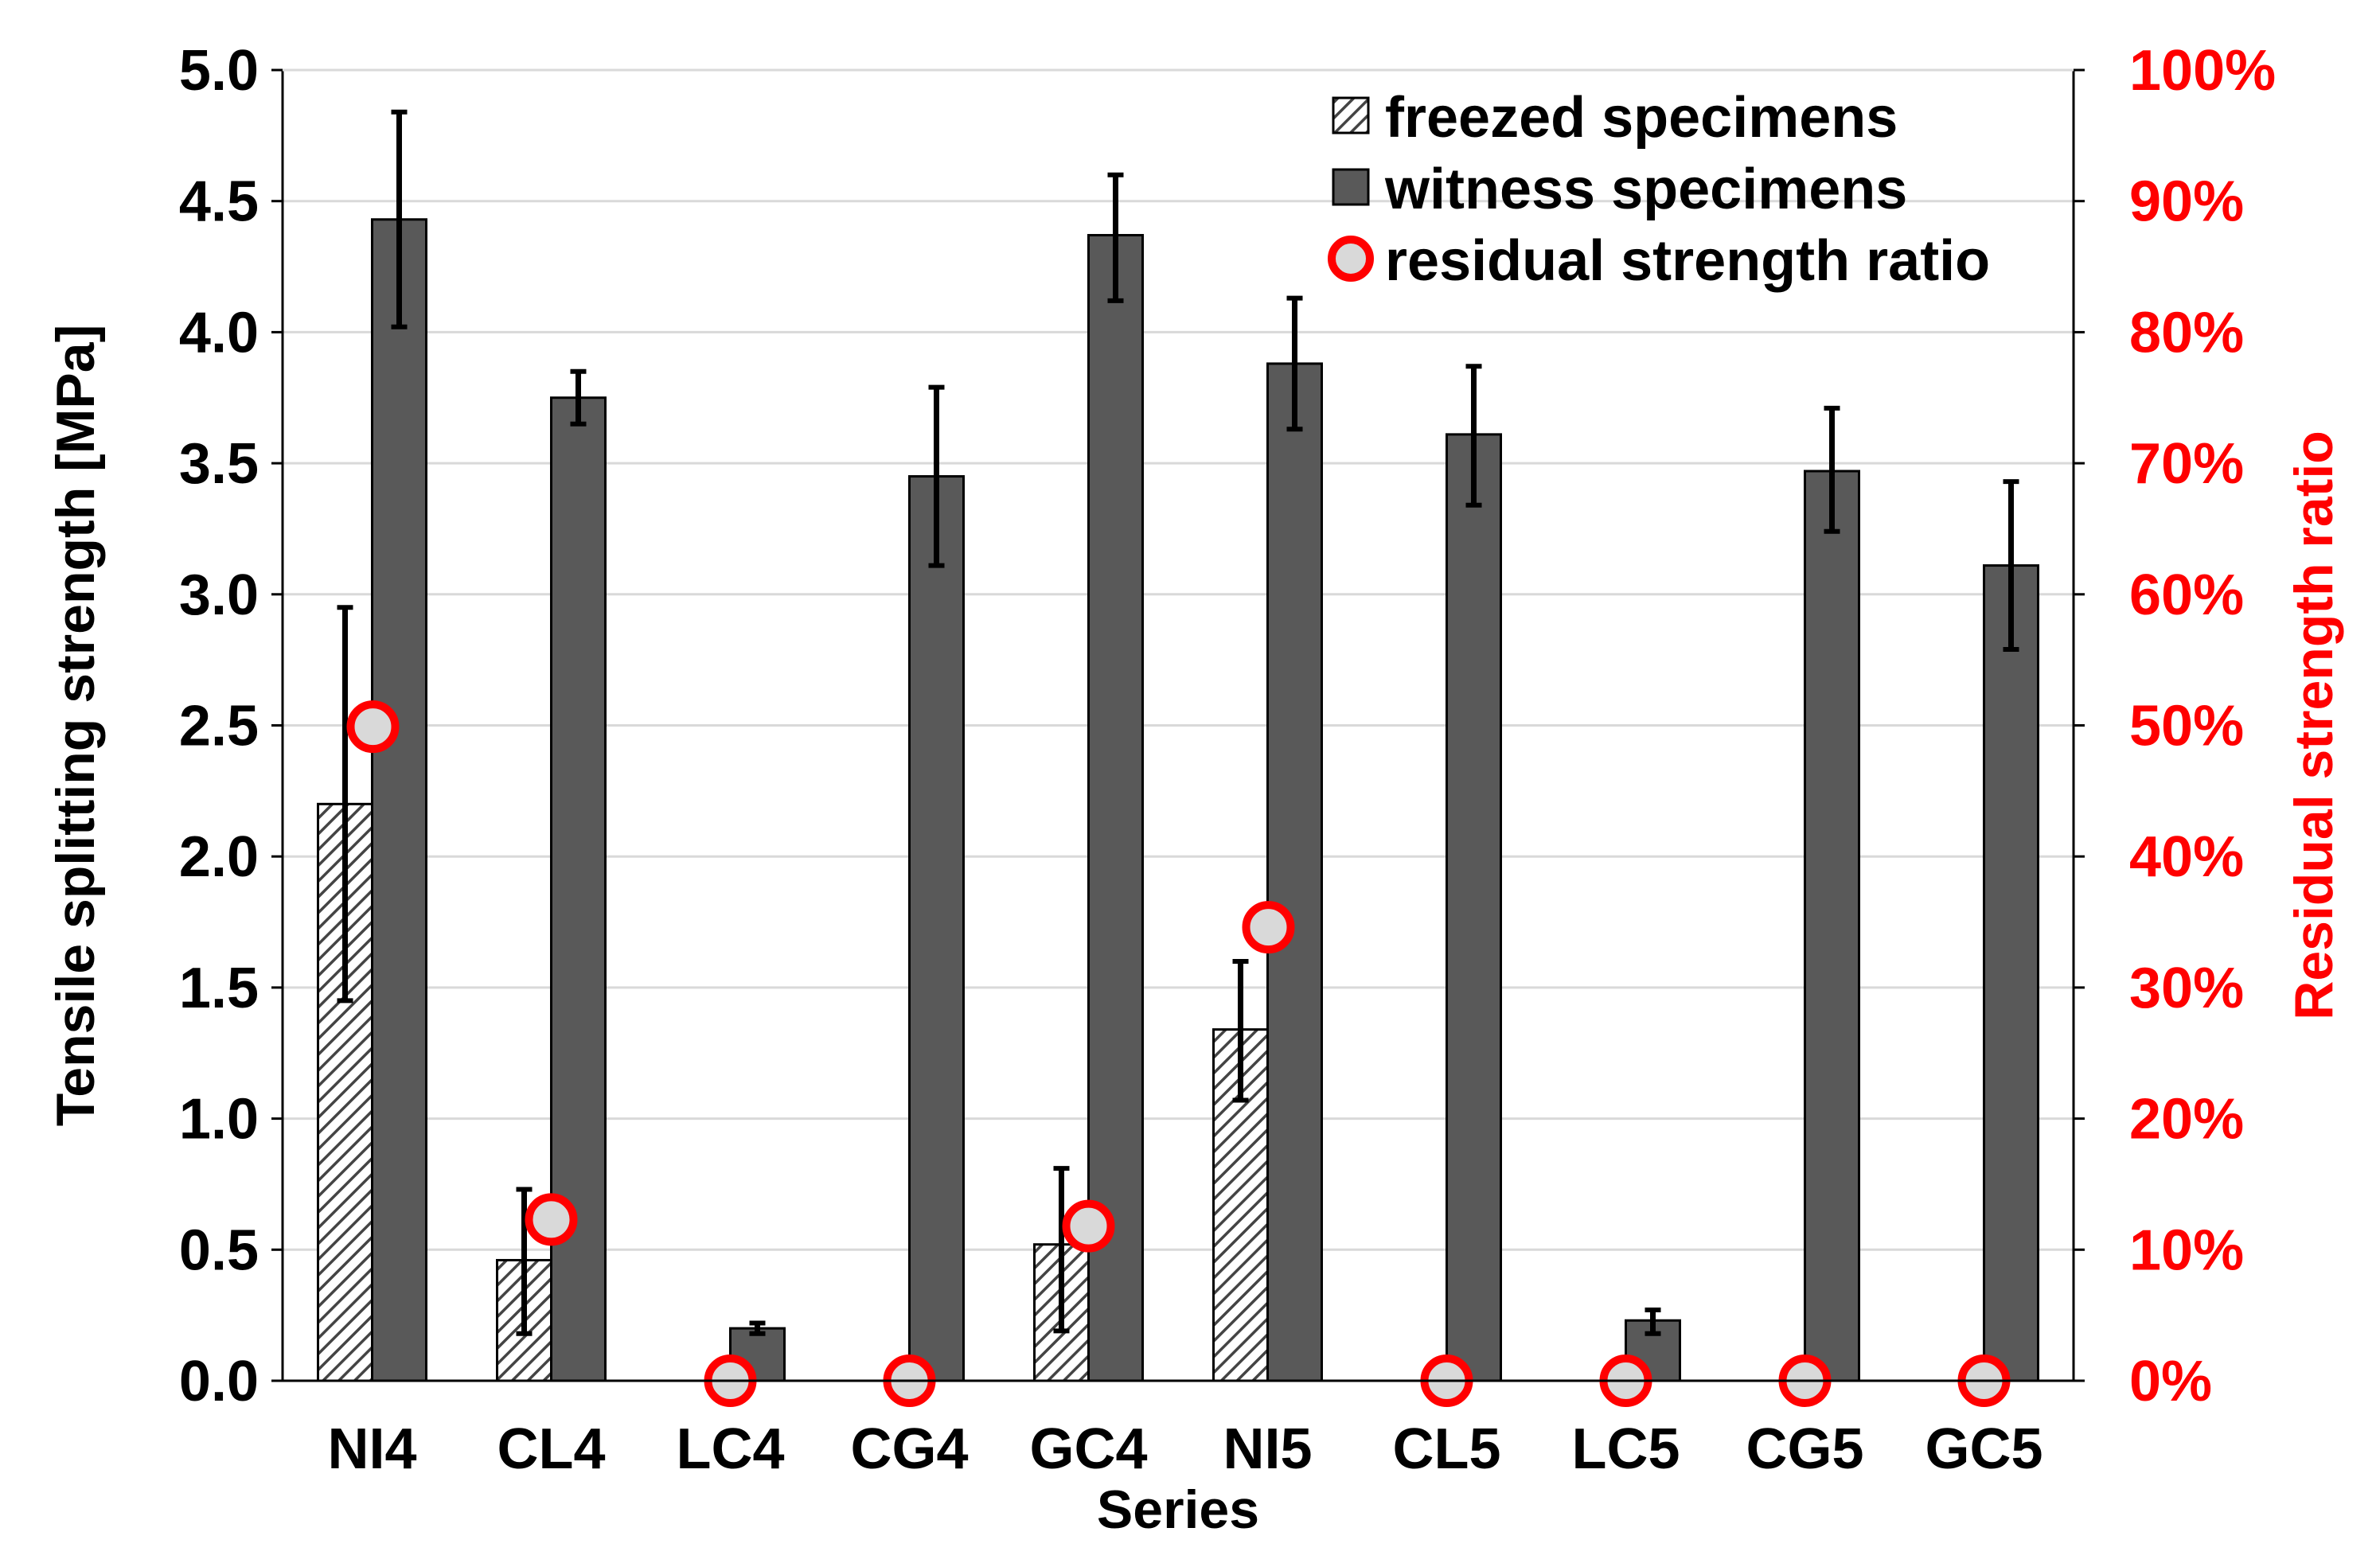  What do you see at coordinates (551, 1449) in the screenshot?
I see `x-tick-label: CL4` at bounding box center [551, 1449].